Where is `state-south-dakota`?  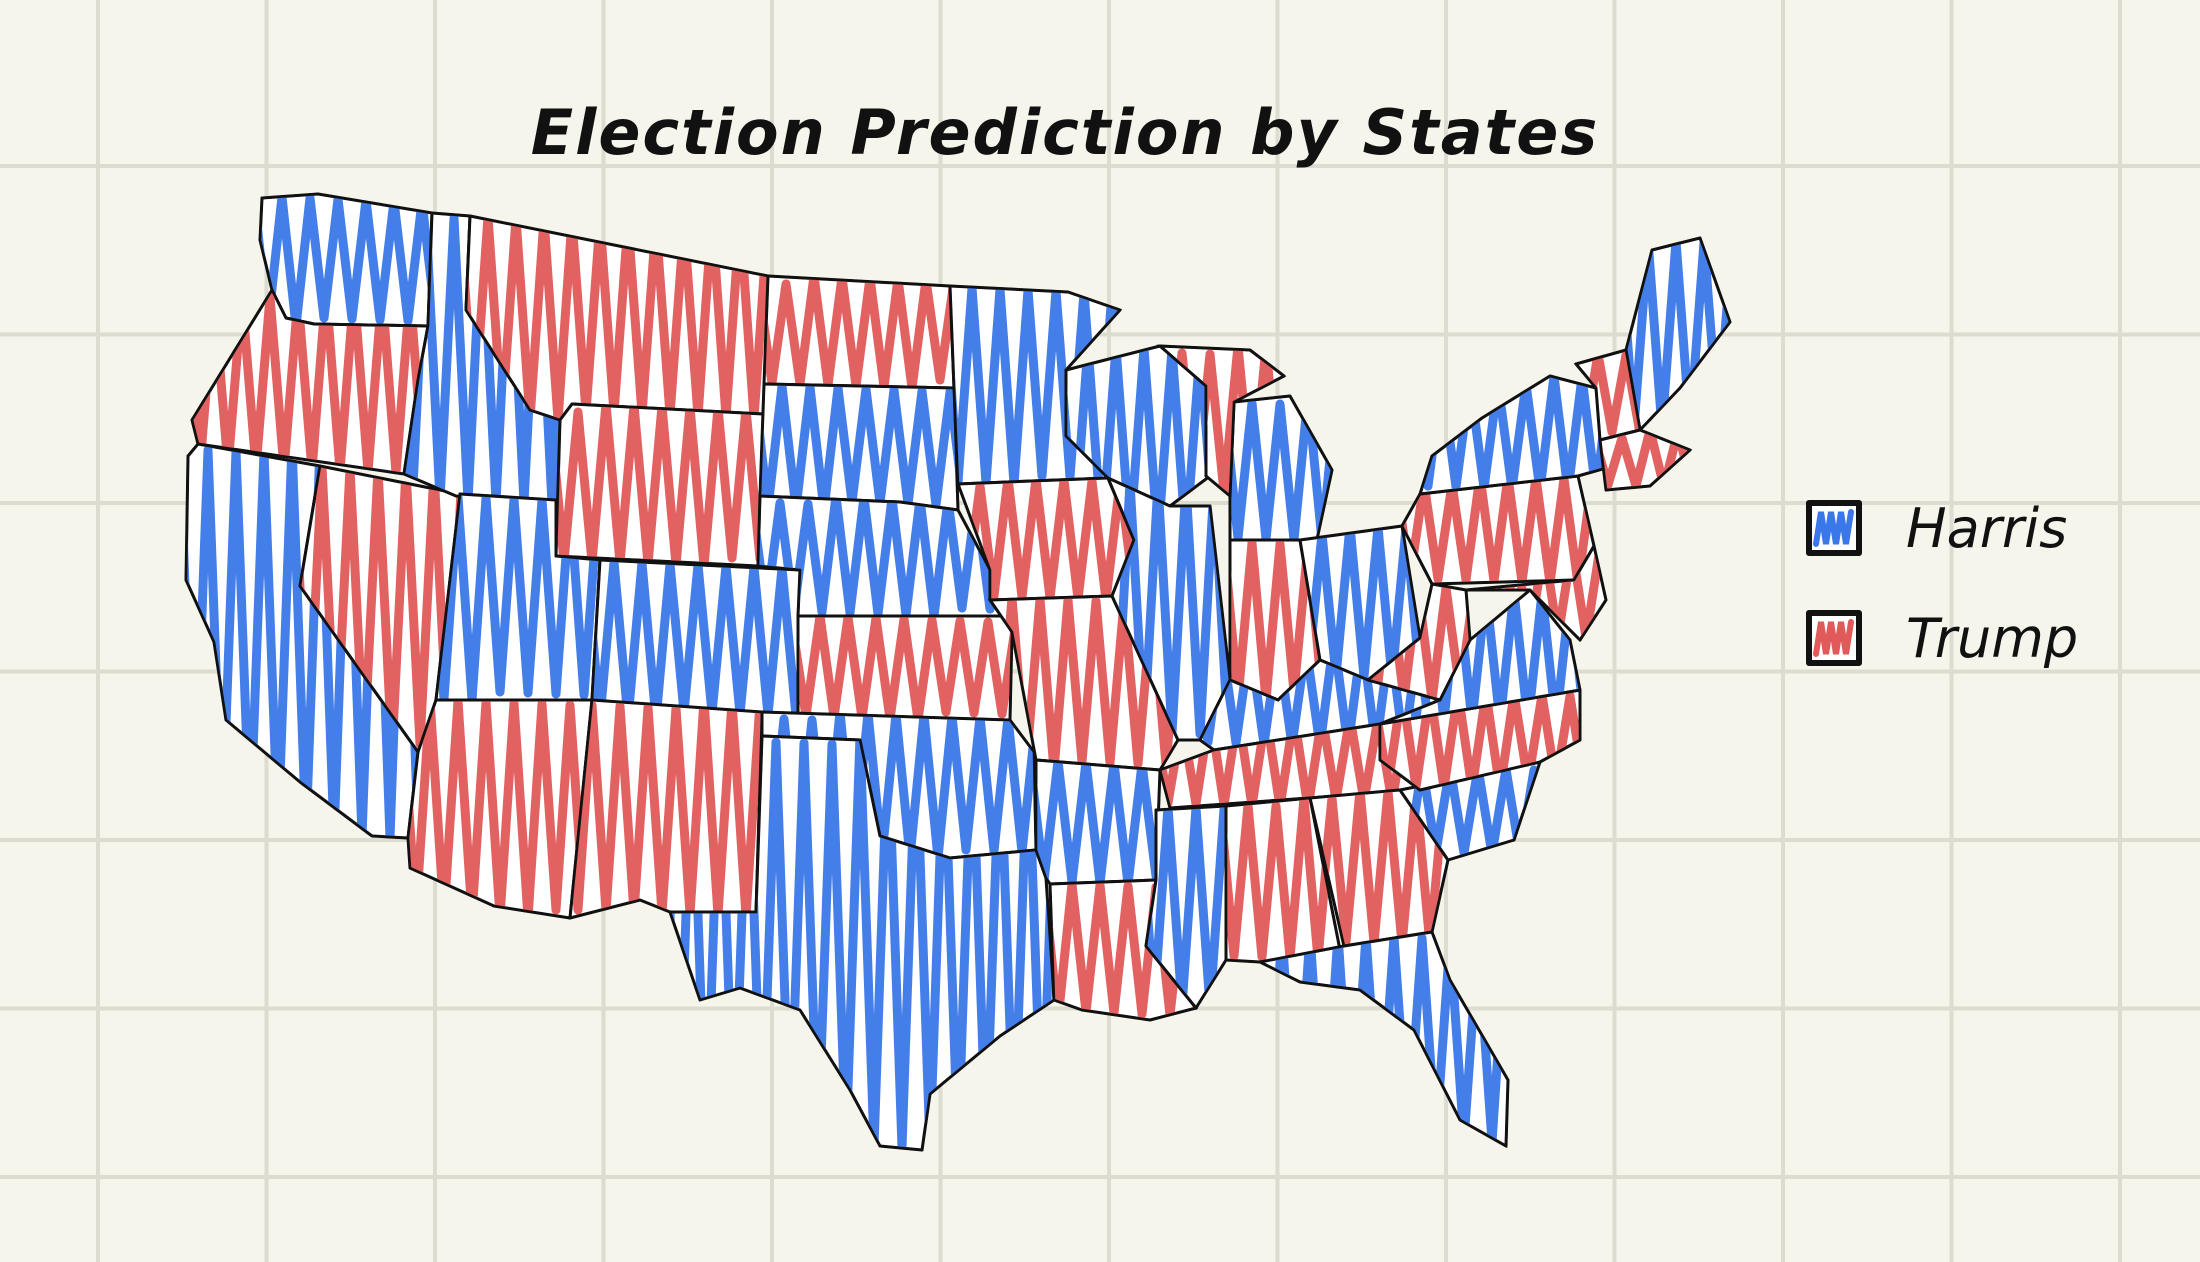 state-south-dakota is located at coordinates (859, 447).